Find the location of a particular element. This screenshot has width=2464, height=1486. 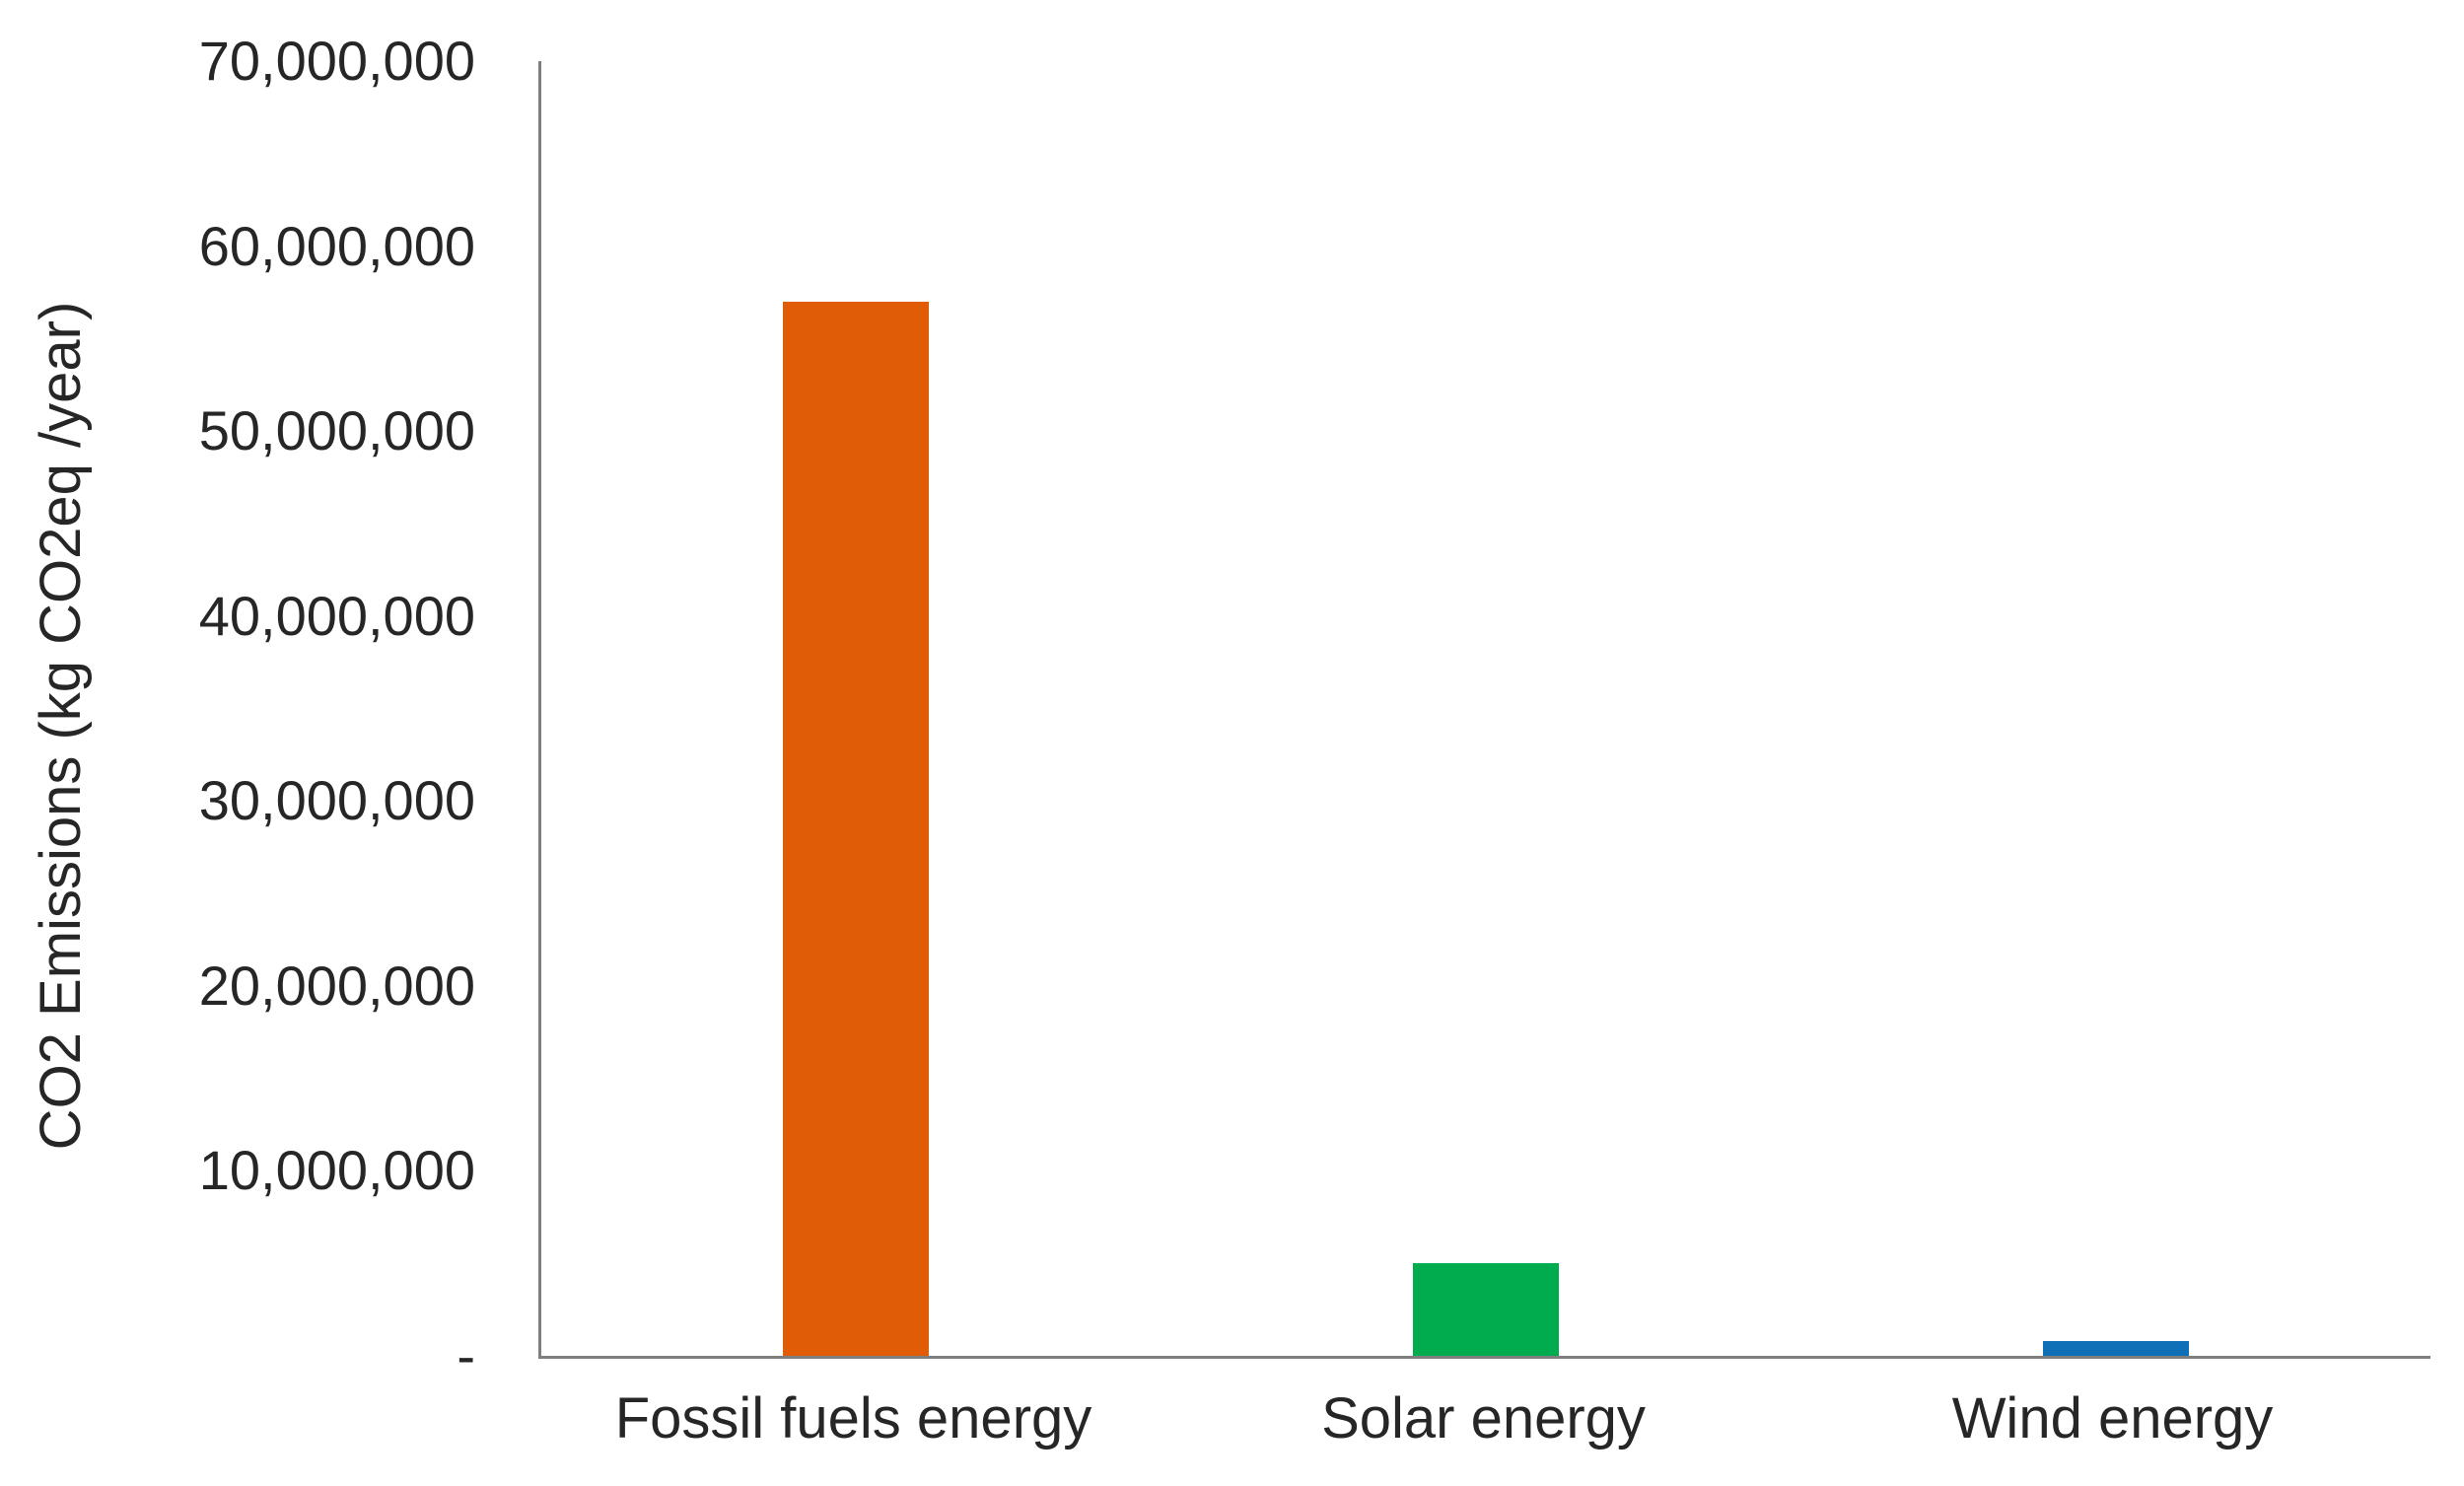

x-category-label: Fossil fuels energy is located at coordinates (853, 1418).